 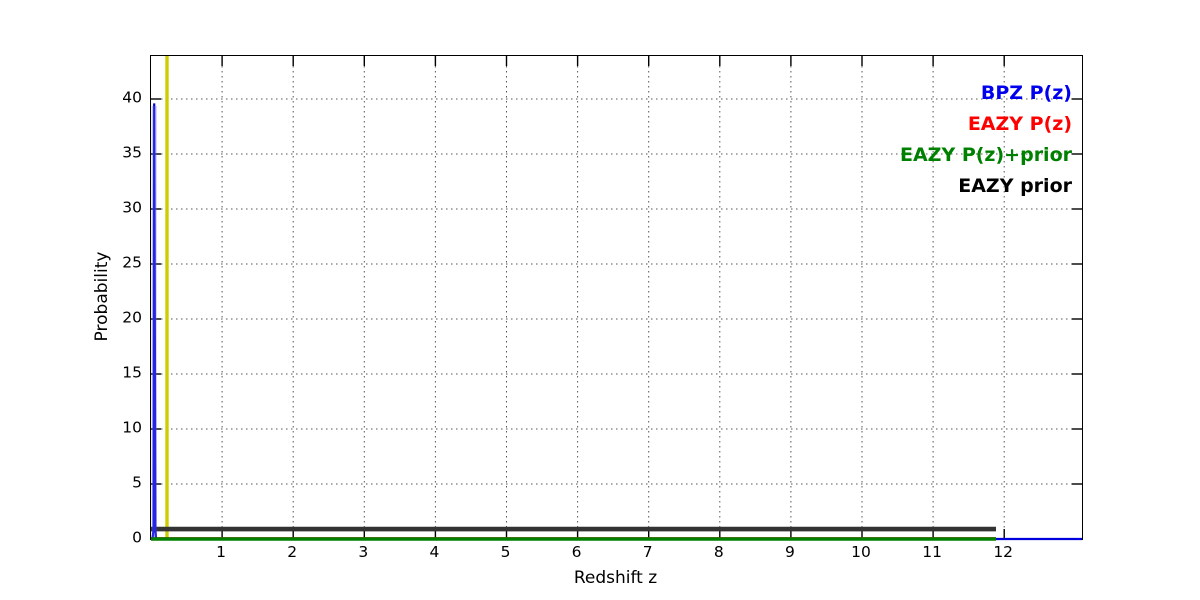 I want to click on xtick-label: 3, so click(x=363, y=552).